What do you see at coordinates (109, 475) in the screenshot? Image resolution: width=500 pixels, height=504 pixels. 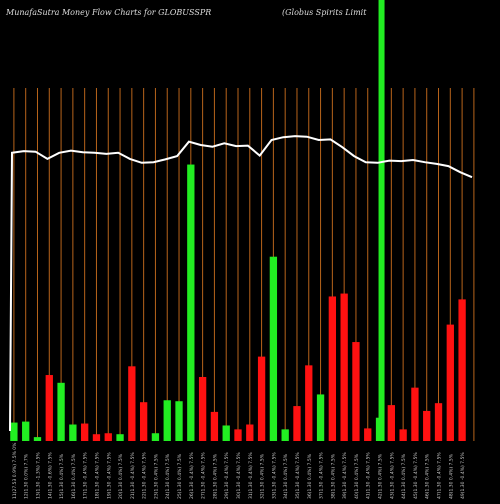 I see `x-tick-label: 19(1.30 -0.4%) 7.5%` at bounding box center [109, 475].